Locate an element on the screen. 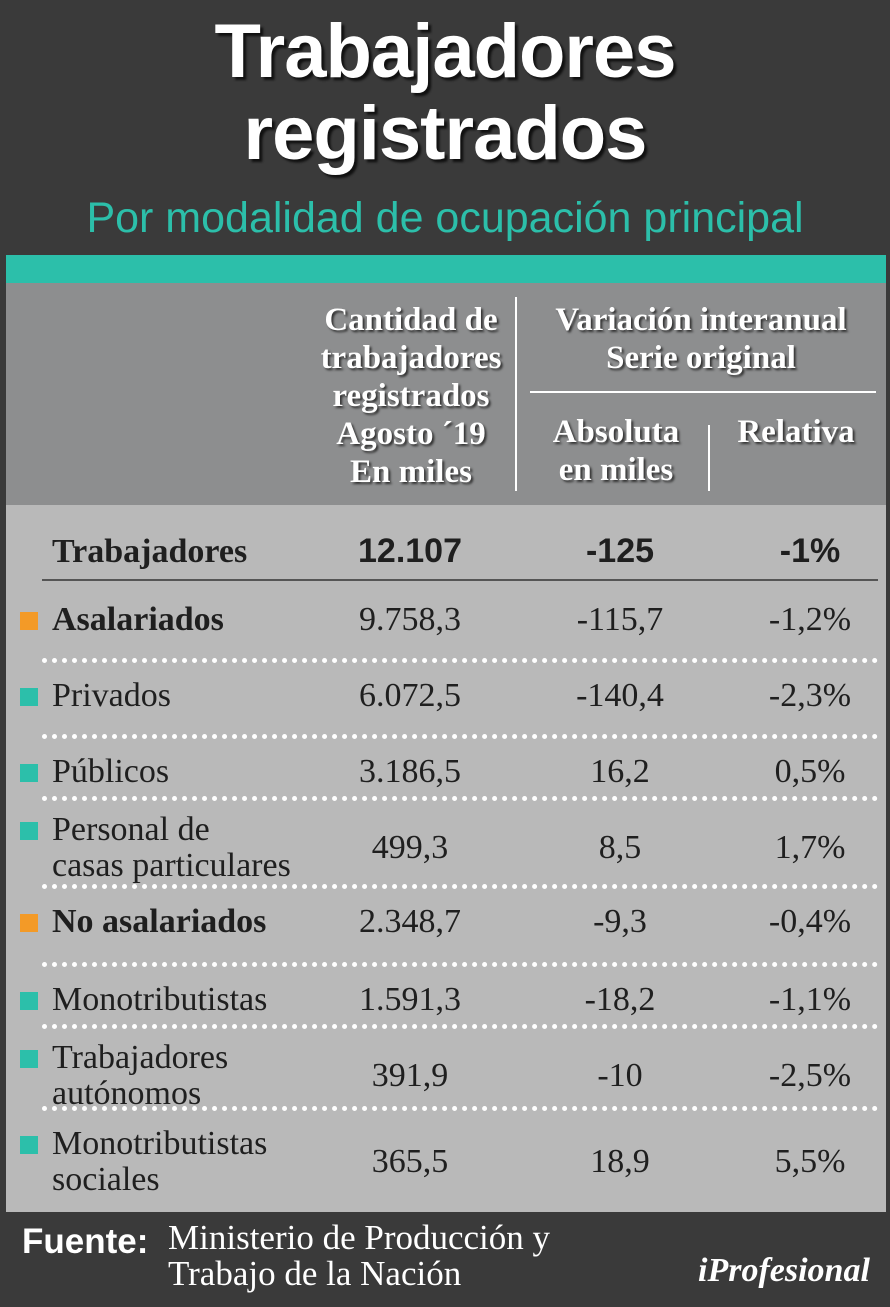 This screenshot has width=890, height=1307. header-cantidad-line: Agosto ´19 is located at coordinates (411, 434).